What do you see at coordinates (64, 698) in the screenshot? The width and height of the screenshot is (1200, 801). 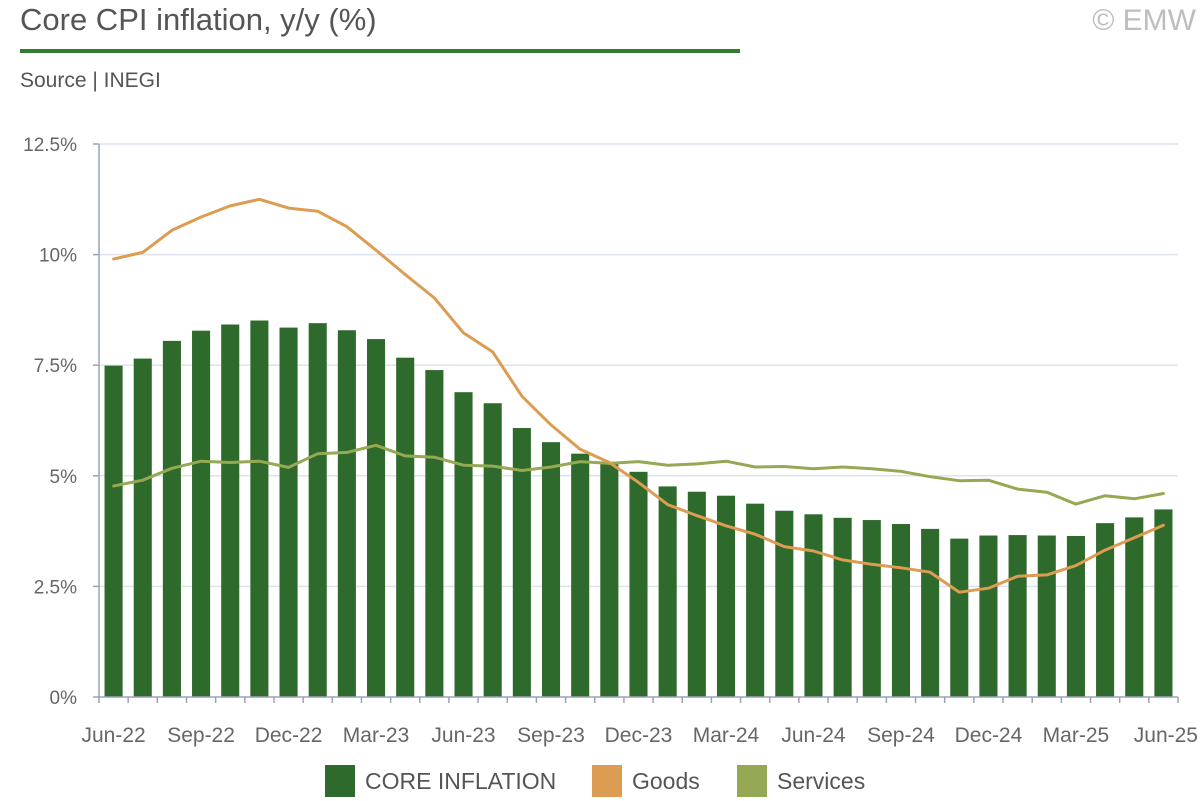 I see `y-tick-label: 0%` at bounding box center [64, 698].